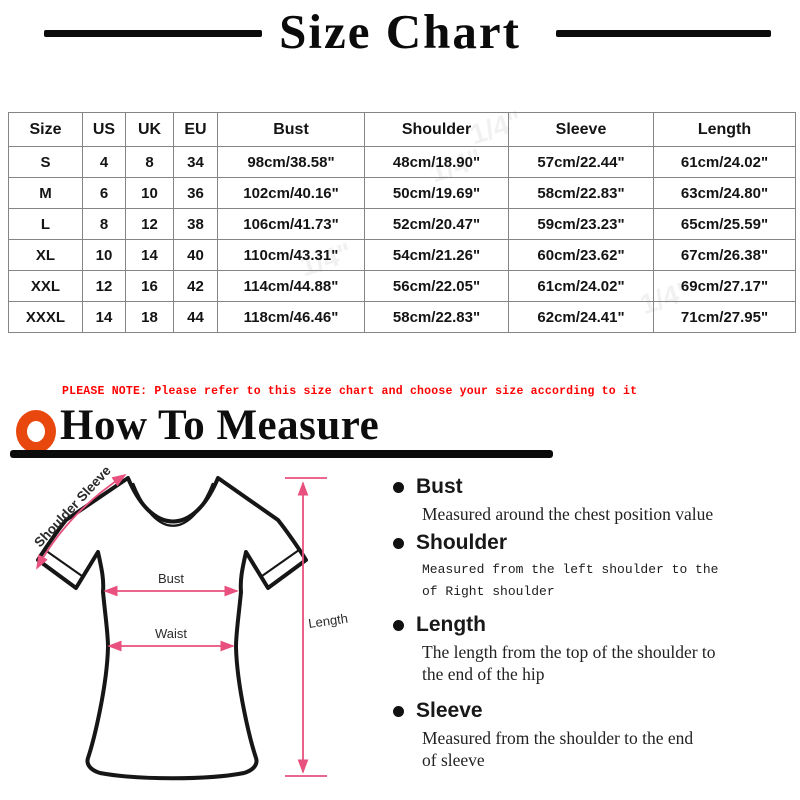 The height and width of the screenshot is (800, 800). What do you see at coordinates (451, 624) in the screenshot?
I see `measure-term: Length` at bounding box center [451, 624].